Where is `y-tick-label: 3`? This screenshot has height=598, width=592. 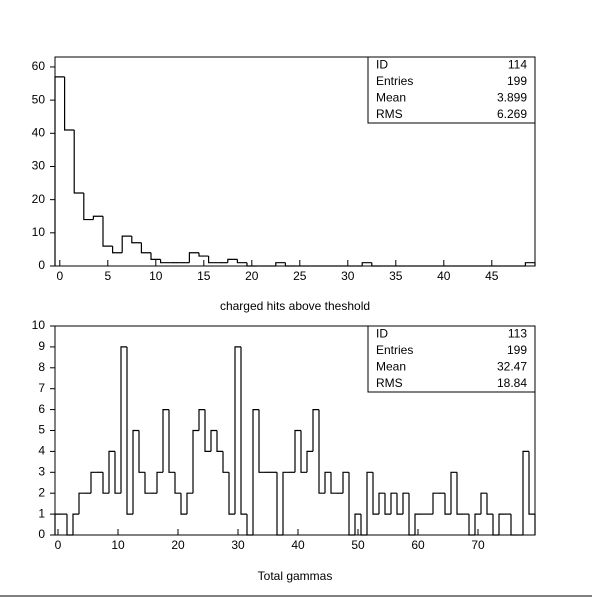 y-tick-label: 3 is located at coordinates (41, 471).